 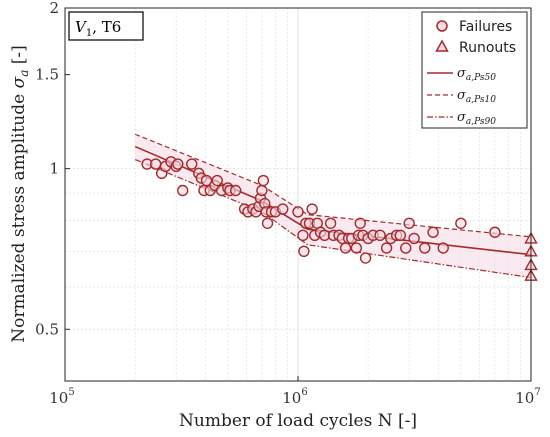 I want to click on legend-frame, so click(x=474, y=70).